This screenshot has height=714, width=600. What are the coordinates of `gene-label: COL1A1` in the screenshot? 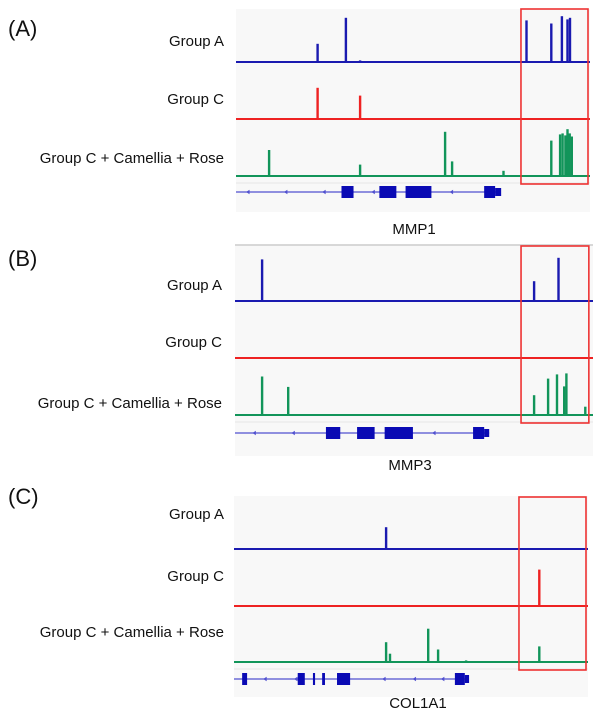 It's located at (418, 703).